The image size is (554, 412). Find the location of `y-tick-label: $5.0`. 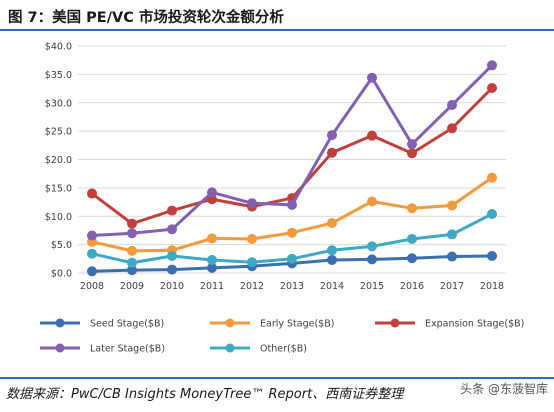

y-tick-label: $5.0 is located at coordinates (61, 245).